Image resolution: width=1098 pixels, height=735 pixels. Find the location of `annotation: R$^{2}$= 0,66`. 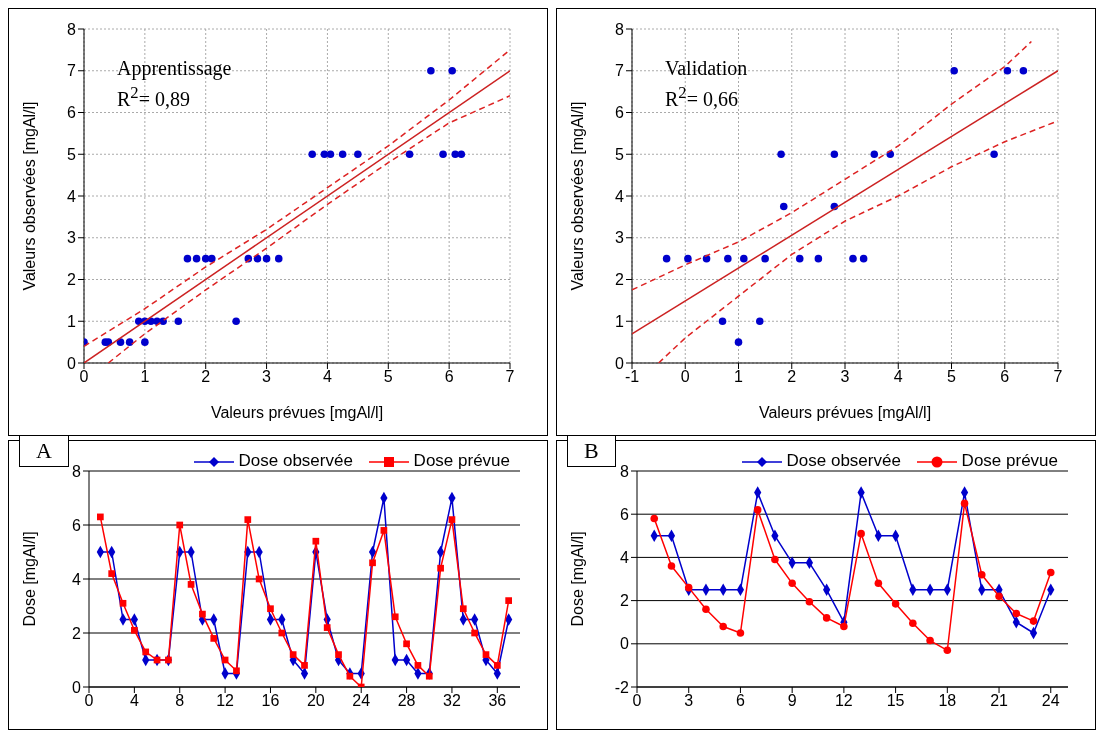

annotation: R$^{2}$= 0,66 is located at coordinates (701, 97).